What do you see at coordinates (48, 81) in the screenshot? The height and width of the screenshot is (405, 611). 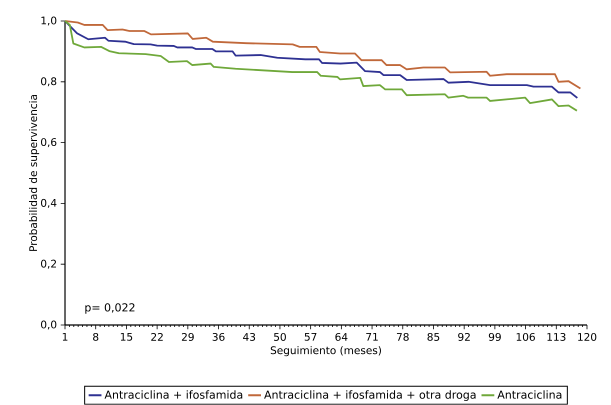 I see `y-tick-label: 0,8` at bounding box center [48, 81].